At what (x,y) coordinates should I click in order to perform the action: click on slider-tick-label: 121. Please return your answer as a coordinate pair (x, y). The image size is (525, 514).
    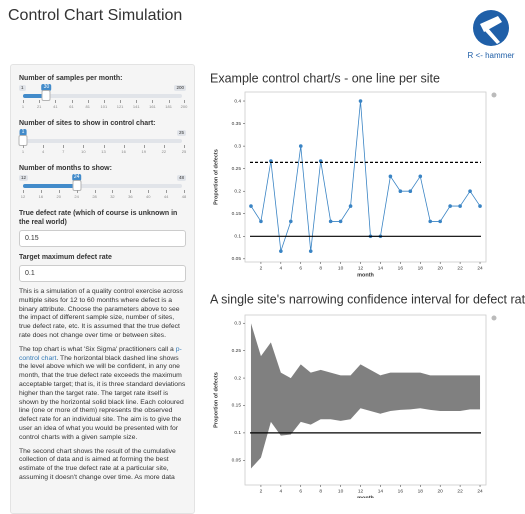
    Looking at the image, I should click on (120, 106).